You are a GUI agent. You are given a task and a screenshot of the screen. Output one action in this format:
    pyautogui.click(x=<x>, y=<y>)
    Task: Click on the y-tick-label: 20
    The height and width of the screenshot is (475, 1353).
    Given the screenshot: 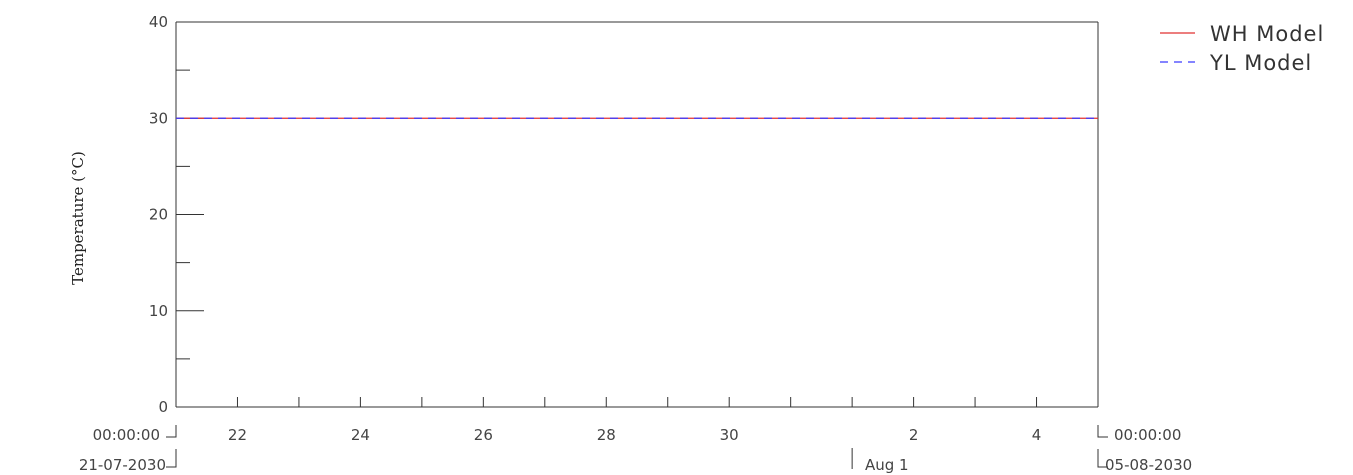 What is the action you would take?
    pyautogui.click(x=158, y=215)
    